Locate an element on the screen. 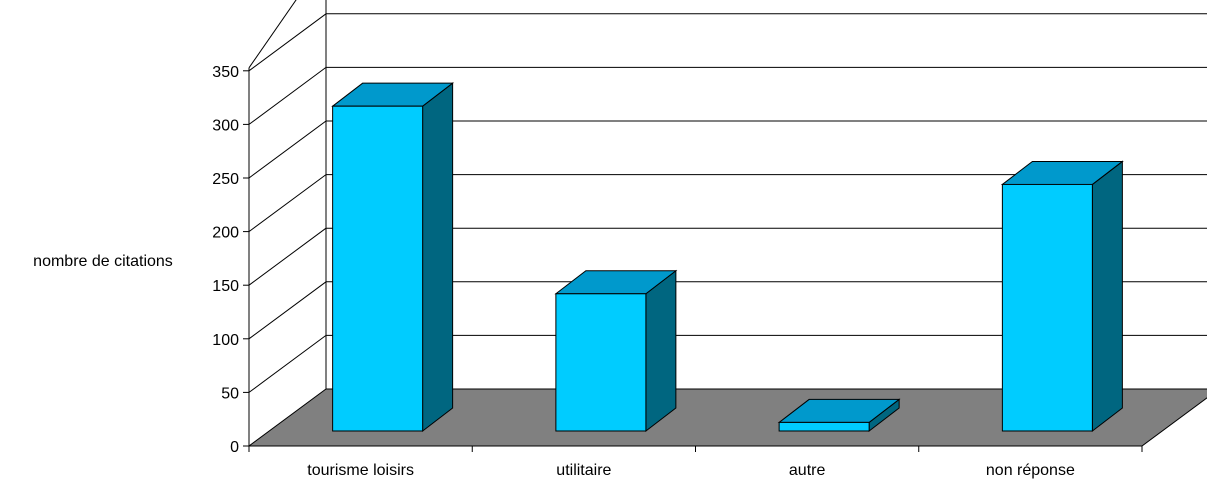  x-tick-label-3: non réponse is located at coordinates (1030, 470).